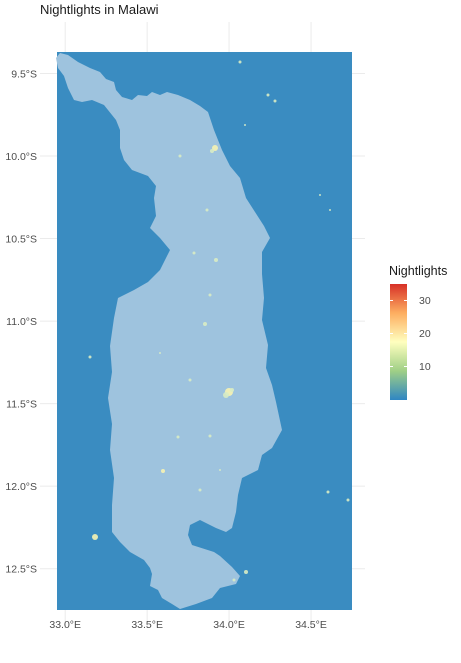 This screenshot has width=461, height=663. I want to click on legend: Nightlights 10 20 30, so click(424, 334).